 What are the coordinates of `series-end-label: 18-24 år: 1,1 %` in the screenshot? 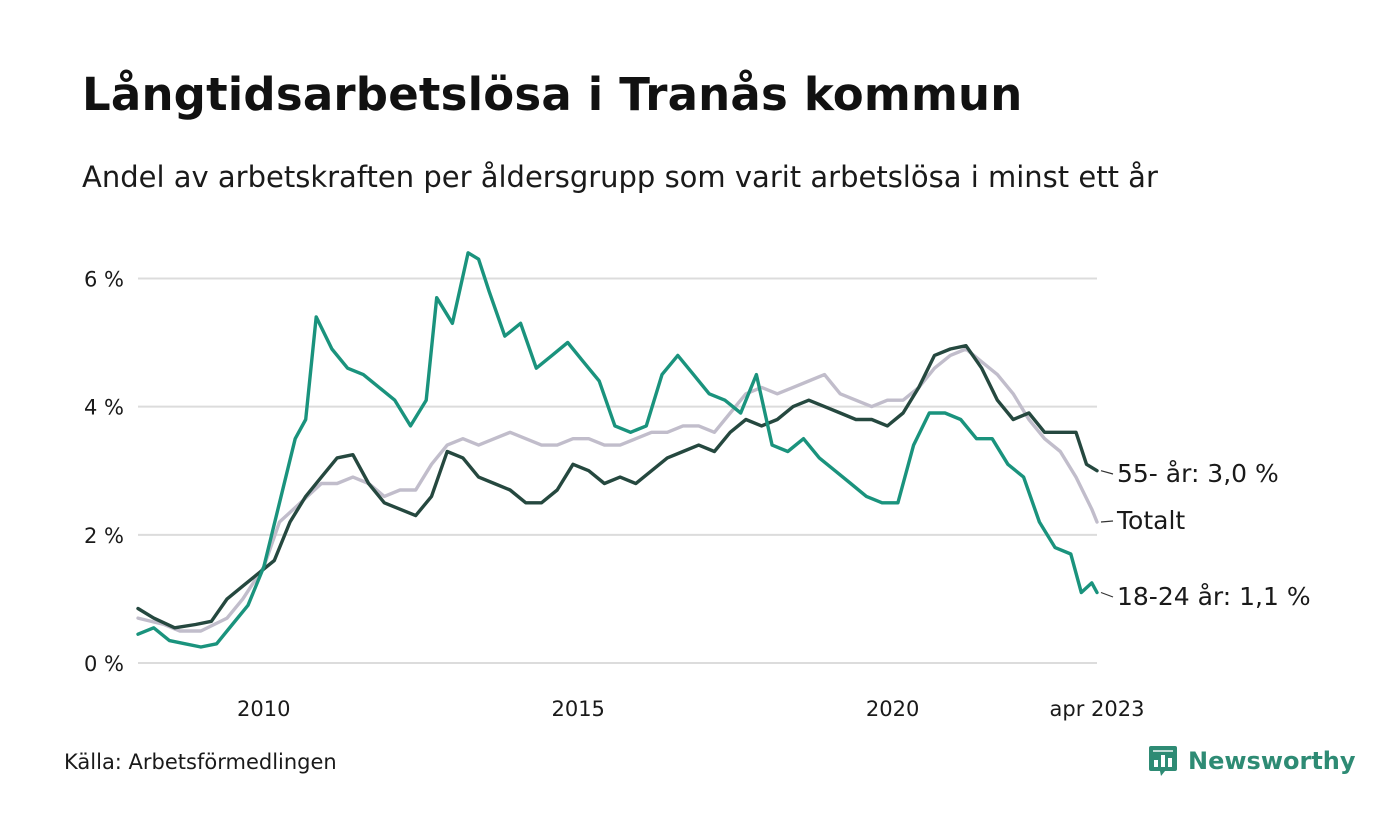 It's located at (1214, 596).